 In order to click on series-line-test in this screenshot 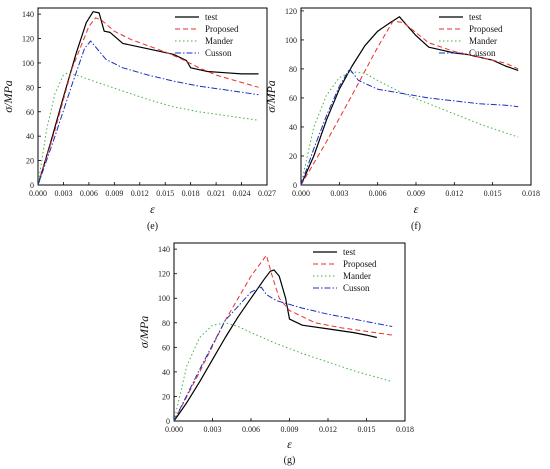, I will do `click(275, 345)`.